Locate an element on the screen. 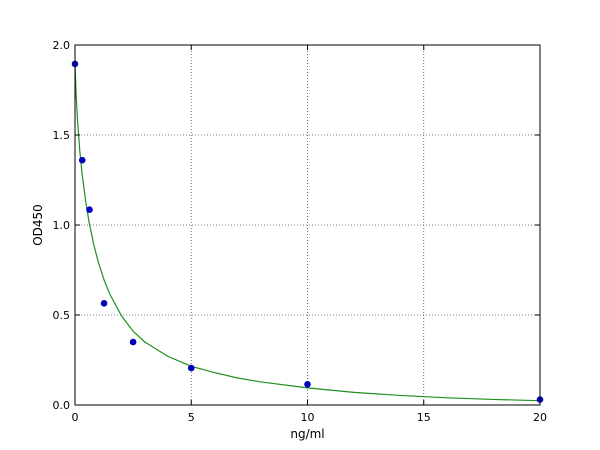 The width and height of the screenshot is (600, 450). x-tick-label: 5 is located at coordinates (191, 417).